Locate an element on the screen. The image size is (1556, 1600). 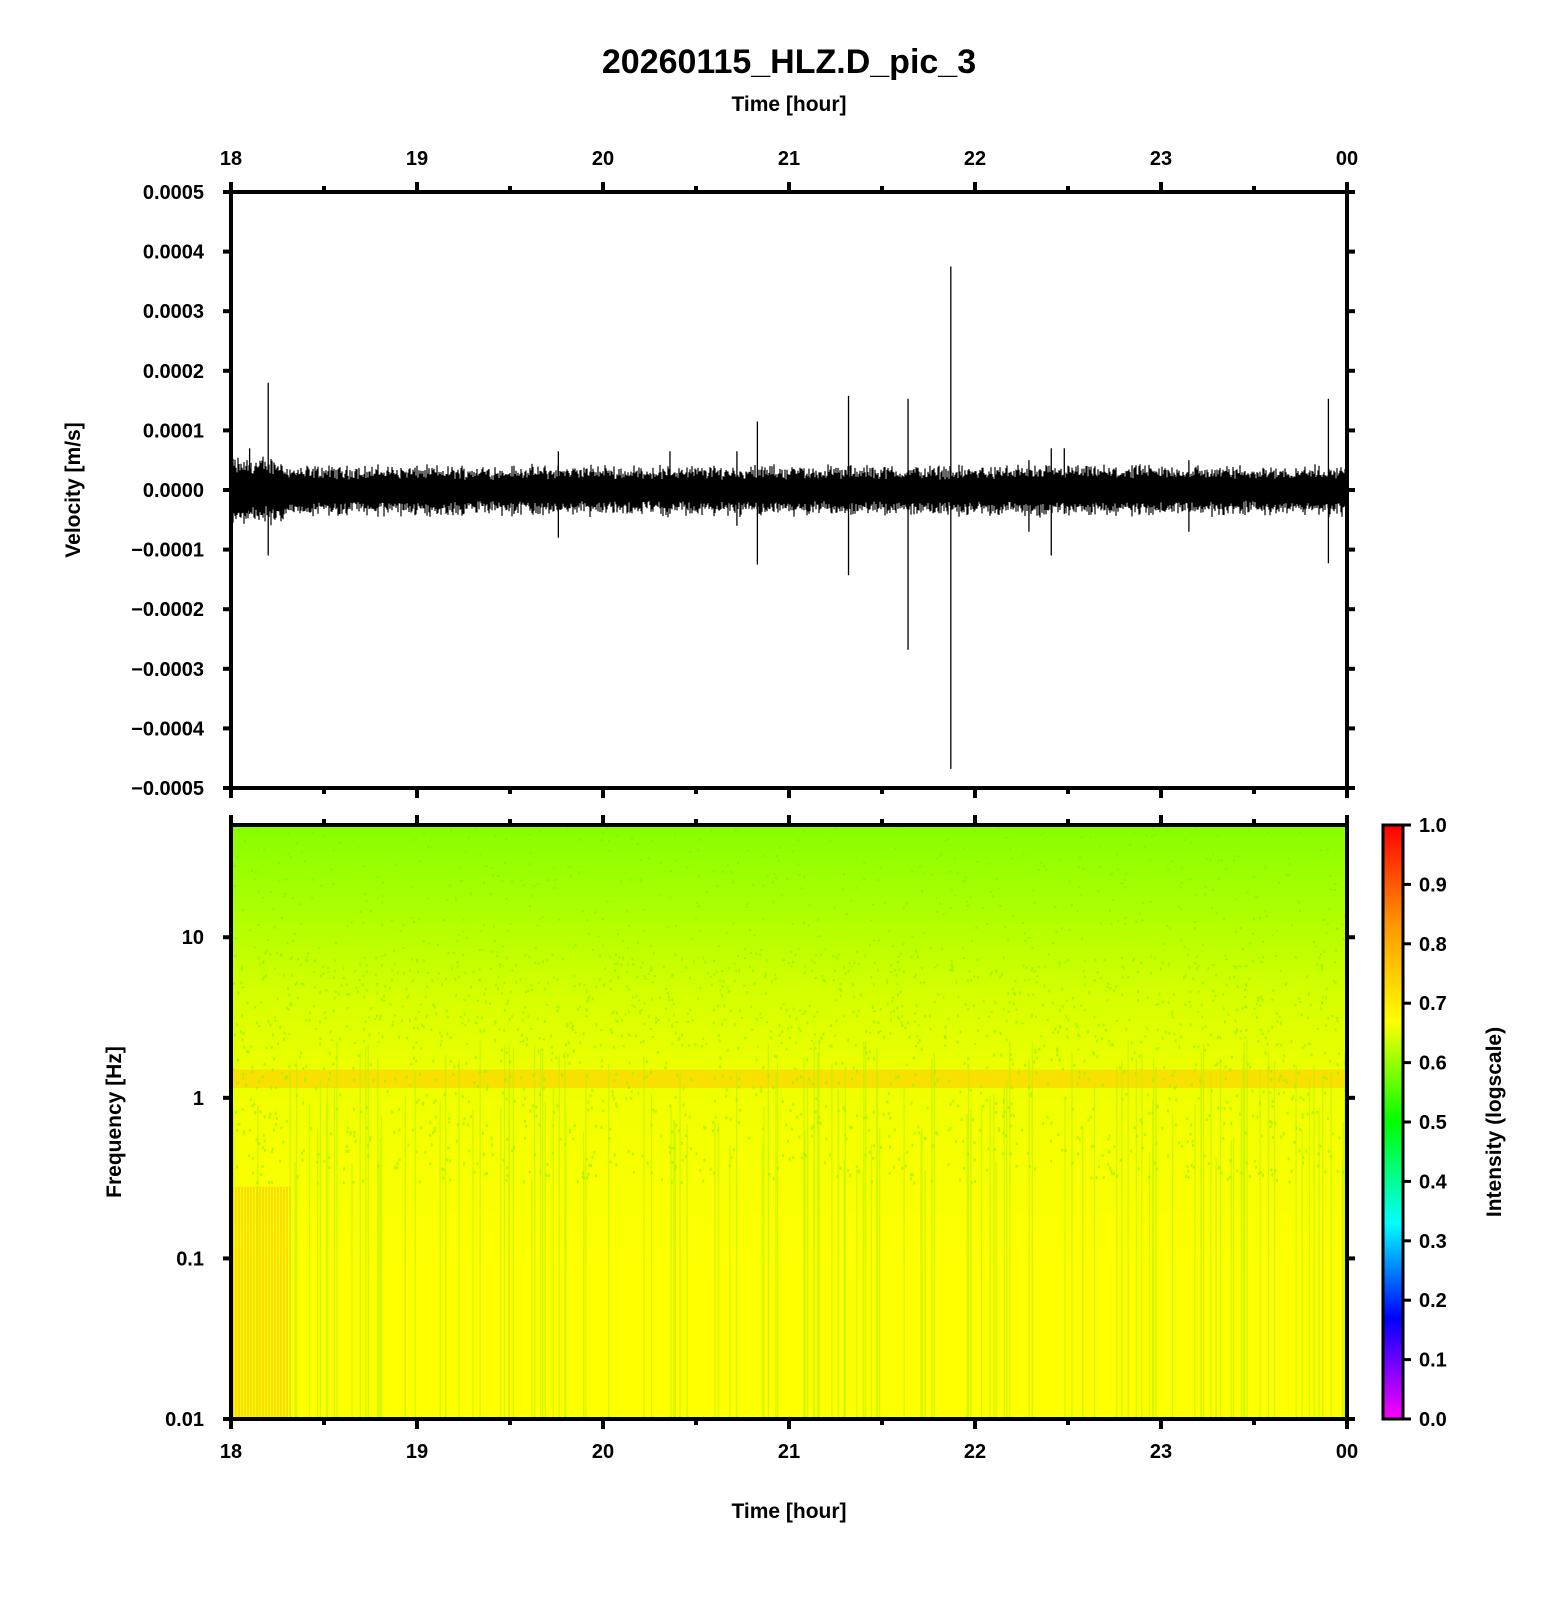
velocity-axis-label: Velocity [m/s] is located at coordinates (73, 489).